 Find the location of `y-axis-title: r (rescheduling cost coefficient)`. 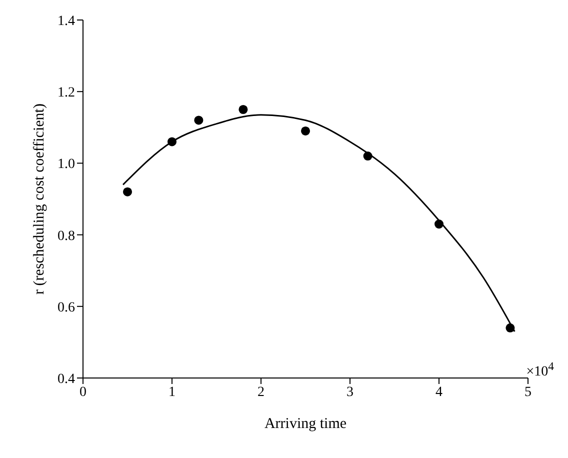

y-axis-title: r (rescheduling cost coefficient) is located at coordinates (39, 199).